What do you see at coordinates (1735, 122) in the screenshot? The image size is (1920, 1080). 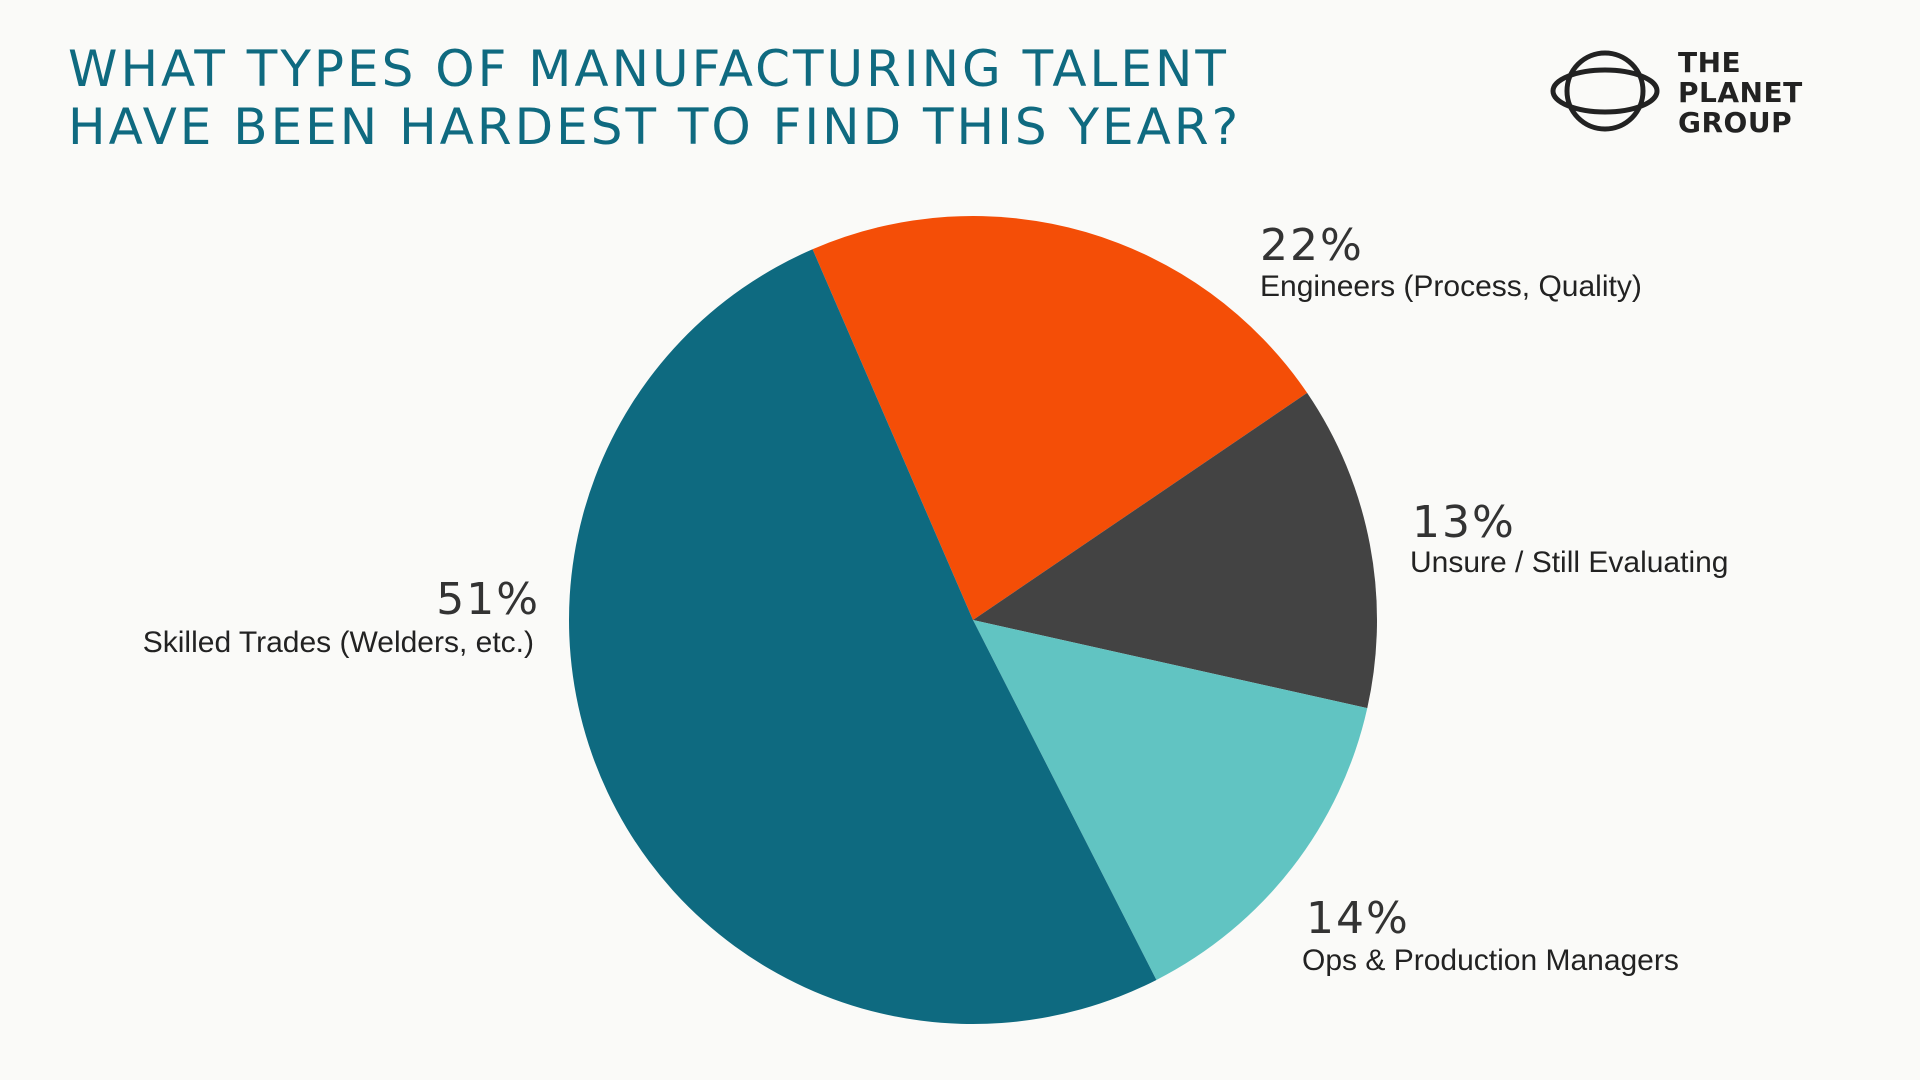 I see `brand-name-line-3: GROUP` at bounding box center [1735, 122].